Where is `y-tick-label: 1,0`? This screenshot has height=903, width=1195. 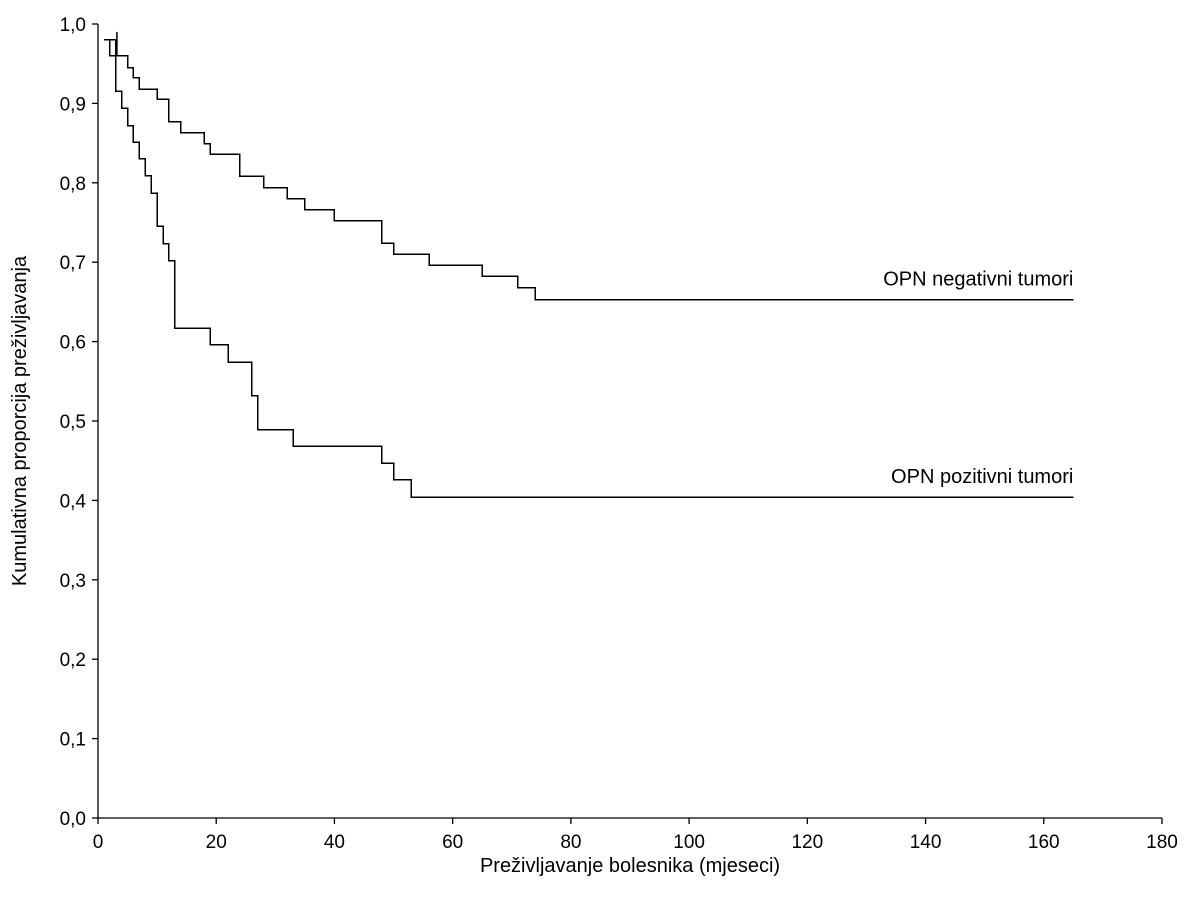 y-tick-label: 1,0 is located at coordinates (73, 25).